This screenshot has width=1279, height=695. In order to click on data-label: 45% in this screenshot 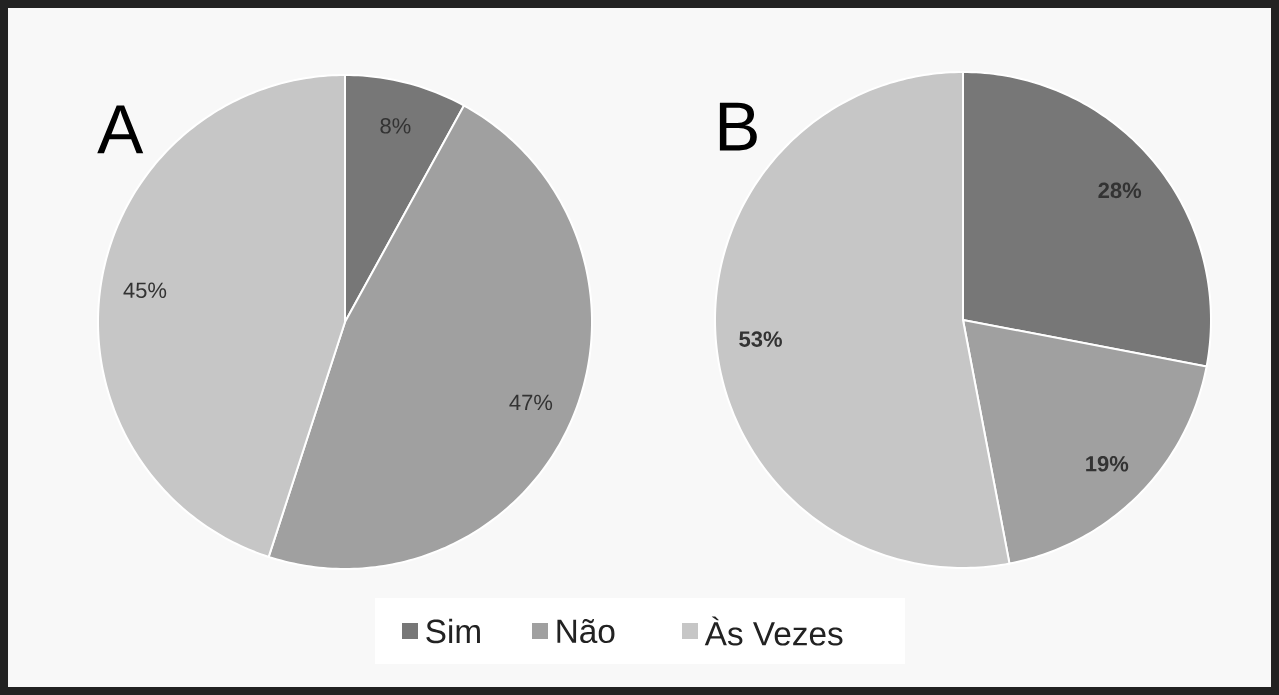, I will do `click(145, 290)`.